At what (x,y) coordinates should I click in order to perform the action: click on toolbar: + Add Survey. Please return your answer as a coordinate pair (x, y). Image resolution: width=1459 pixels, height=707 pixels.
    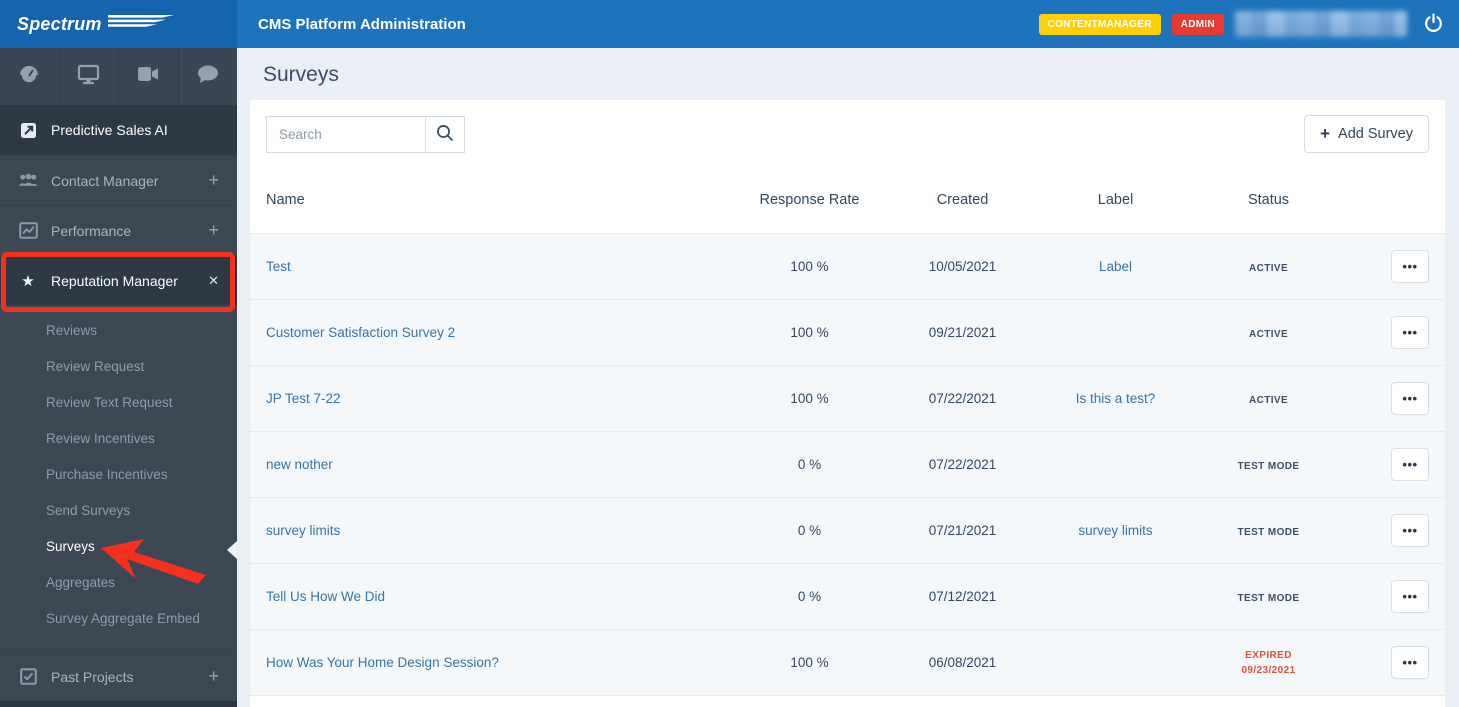
    Looking at the image, I should click on (847, 133).